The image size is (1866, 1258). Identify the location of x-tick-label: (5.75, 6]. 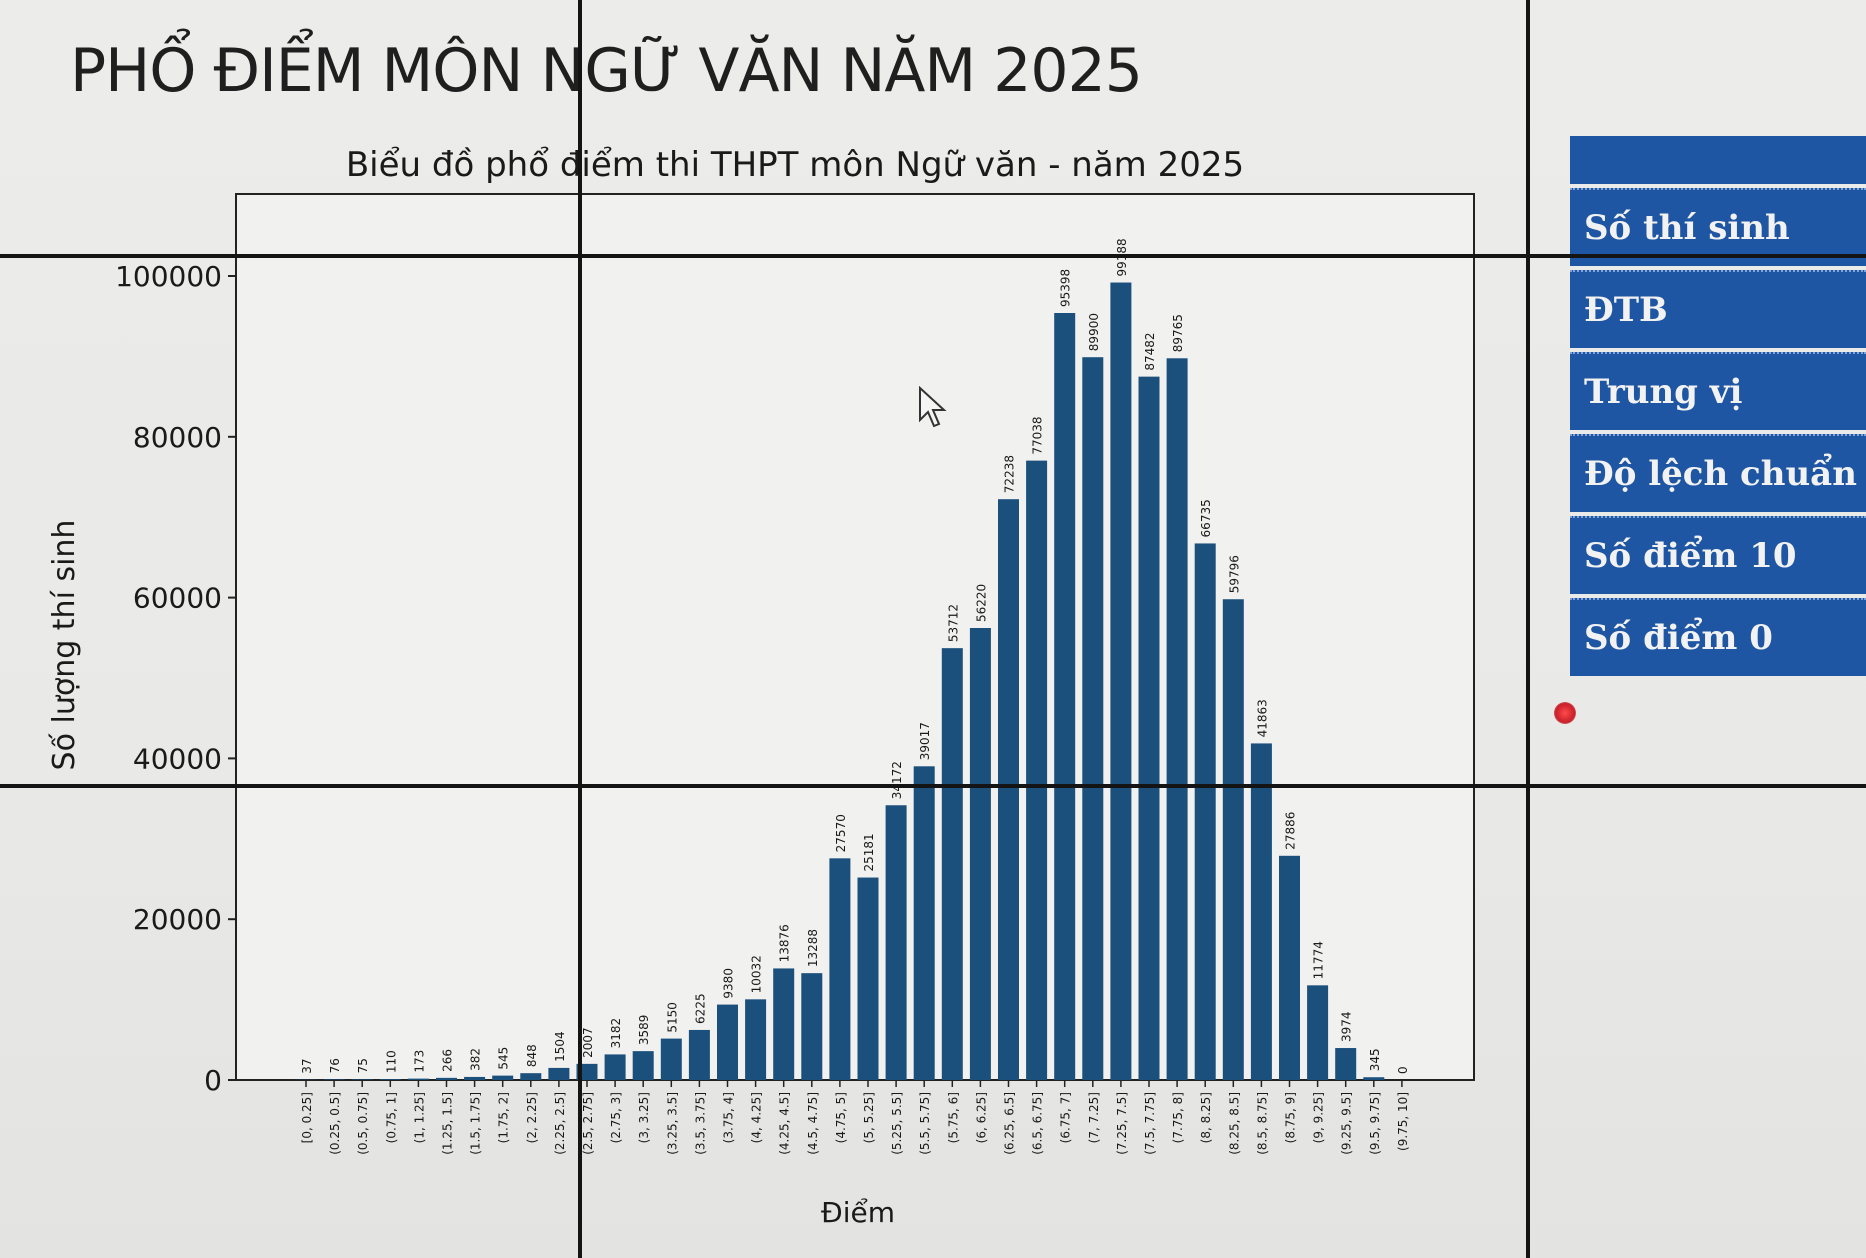
(953, 1117).